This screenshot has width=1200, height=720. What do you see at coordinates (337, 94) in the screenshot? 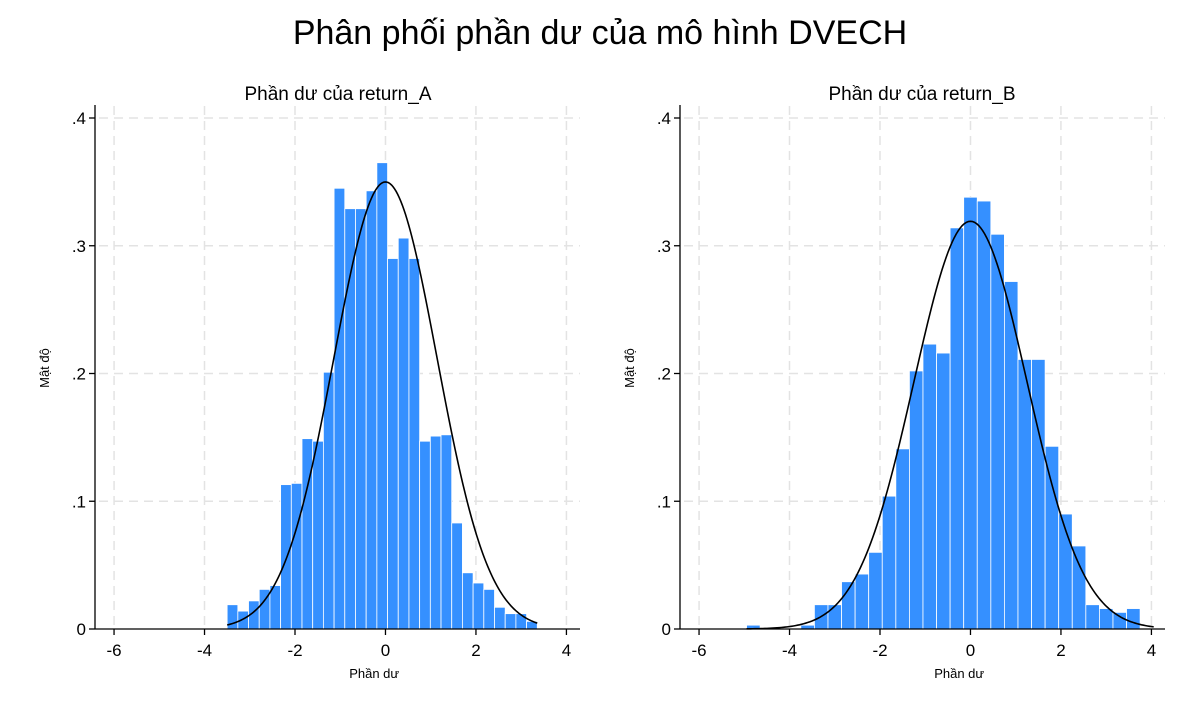
I see `chart-title: Phần dư của return_A` at bounding box center [337, 94].